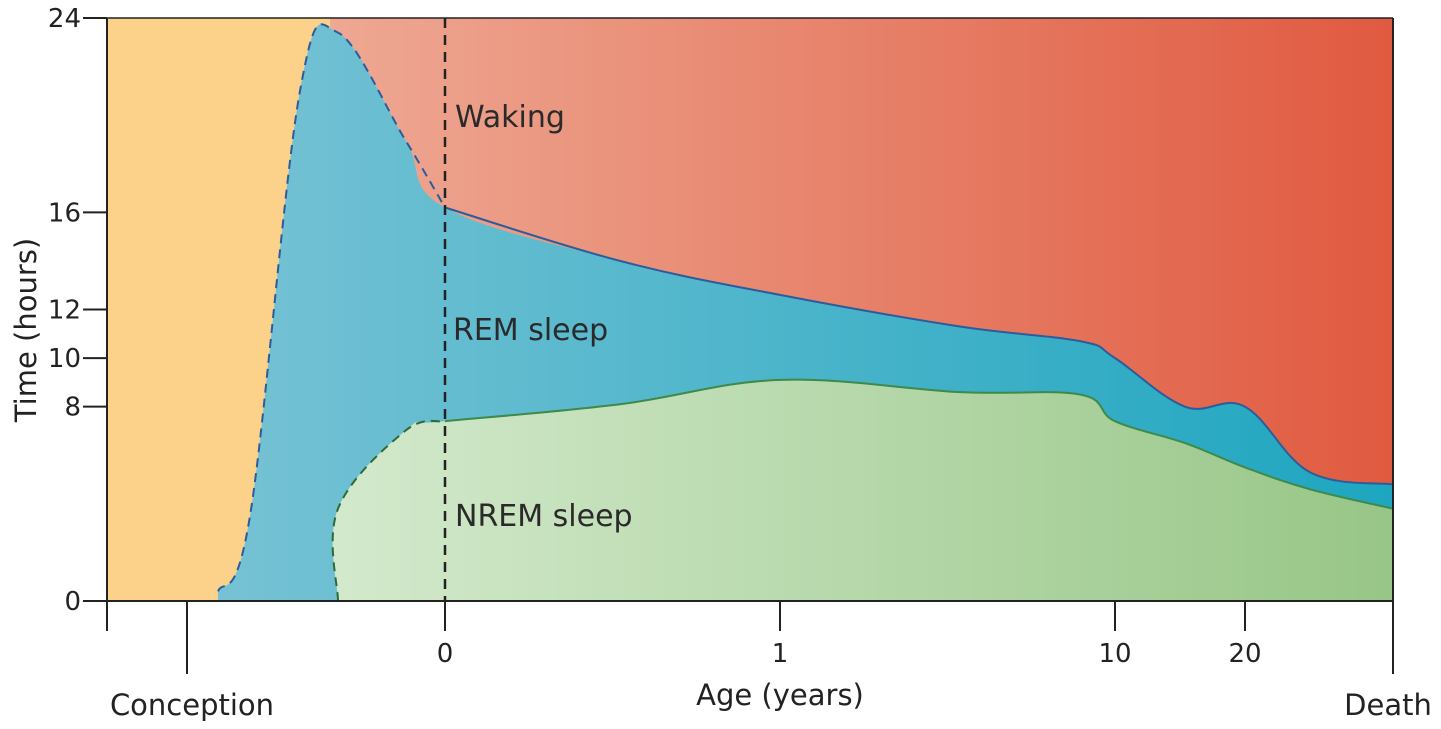 The width and height of the screenshot is (1441, 729). I want to click on nrem-prenatal-dashed-boundary, so click(388, 510).